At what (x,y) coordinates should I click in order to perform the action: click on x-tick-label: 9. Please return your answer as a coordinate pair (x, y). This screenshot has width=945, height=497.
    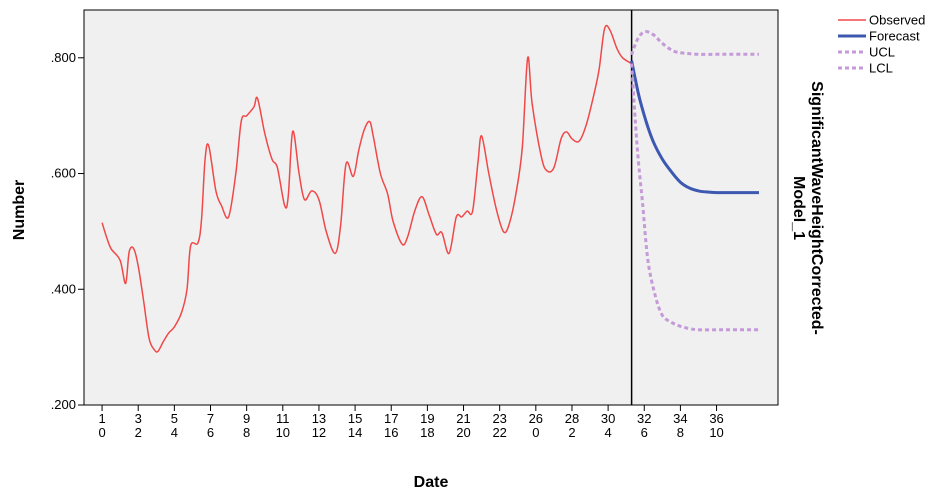
    Looking at the image, I should click on (246, 418).